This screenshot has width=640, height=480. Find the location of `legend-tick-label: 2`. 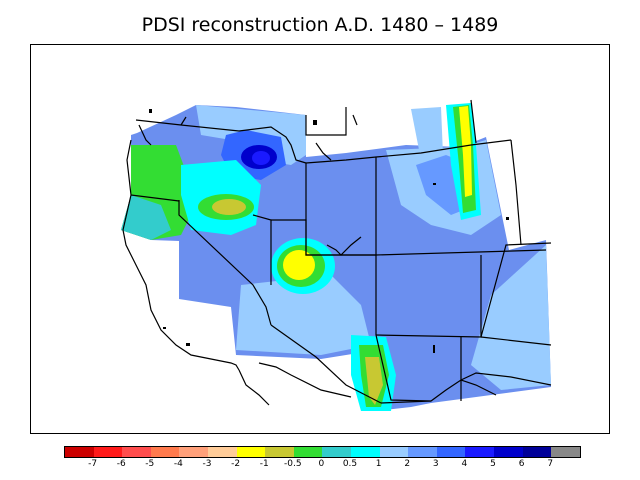

legend-tick-label: 2 is located at coordinates (407, 464).